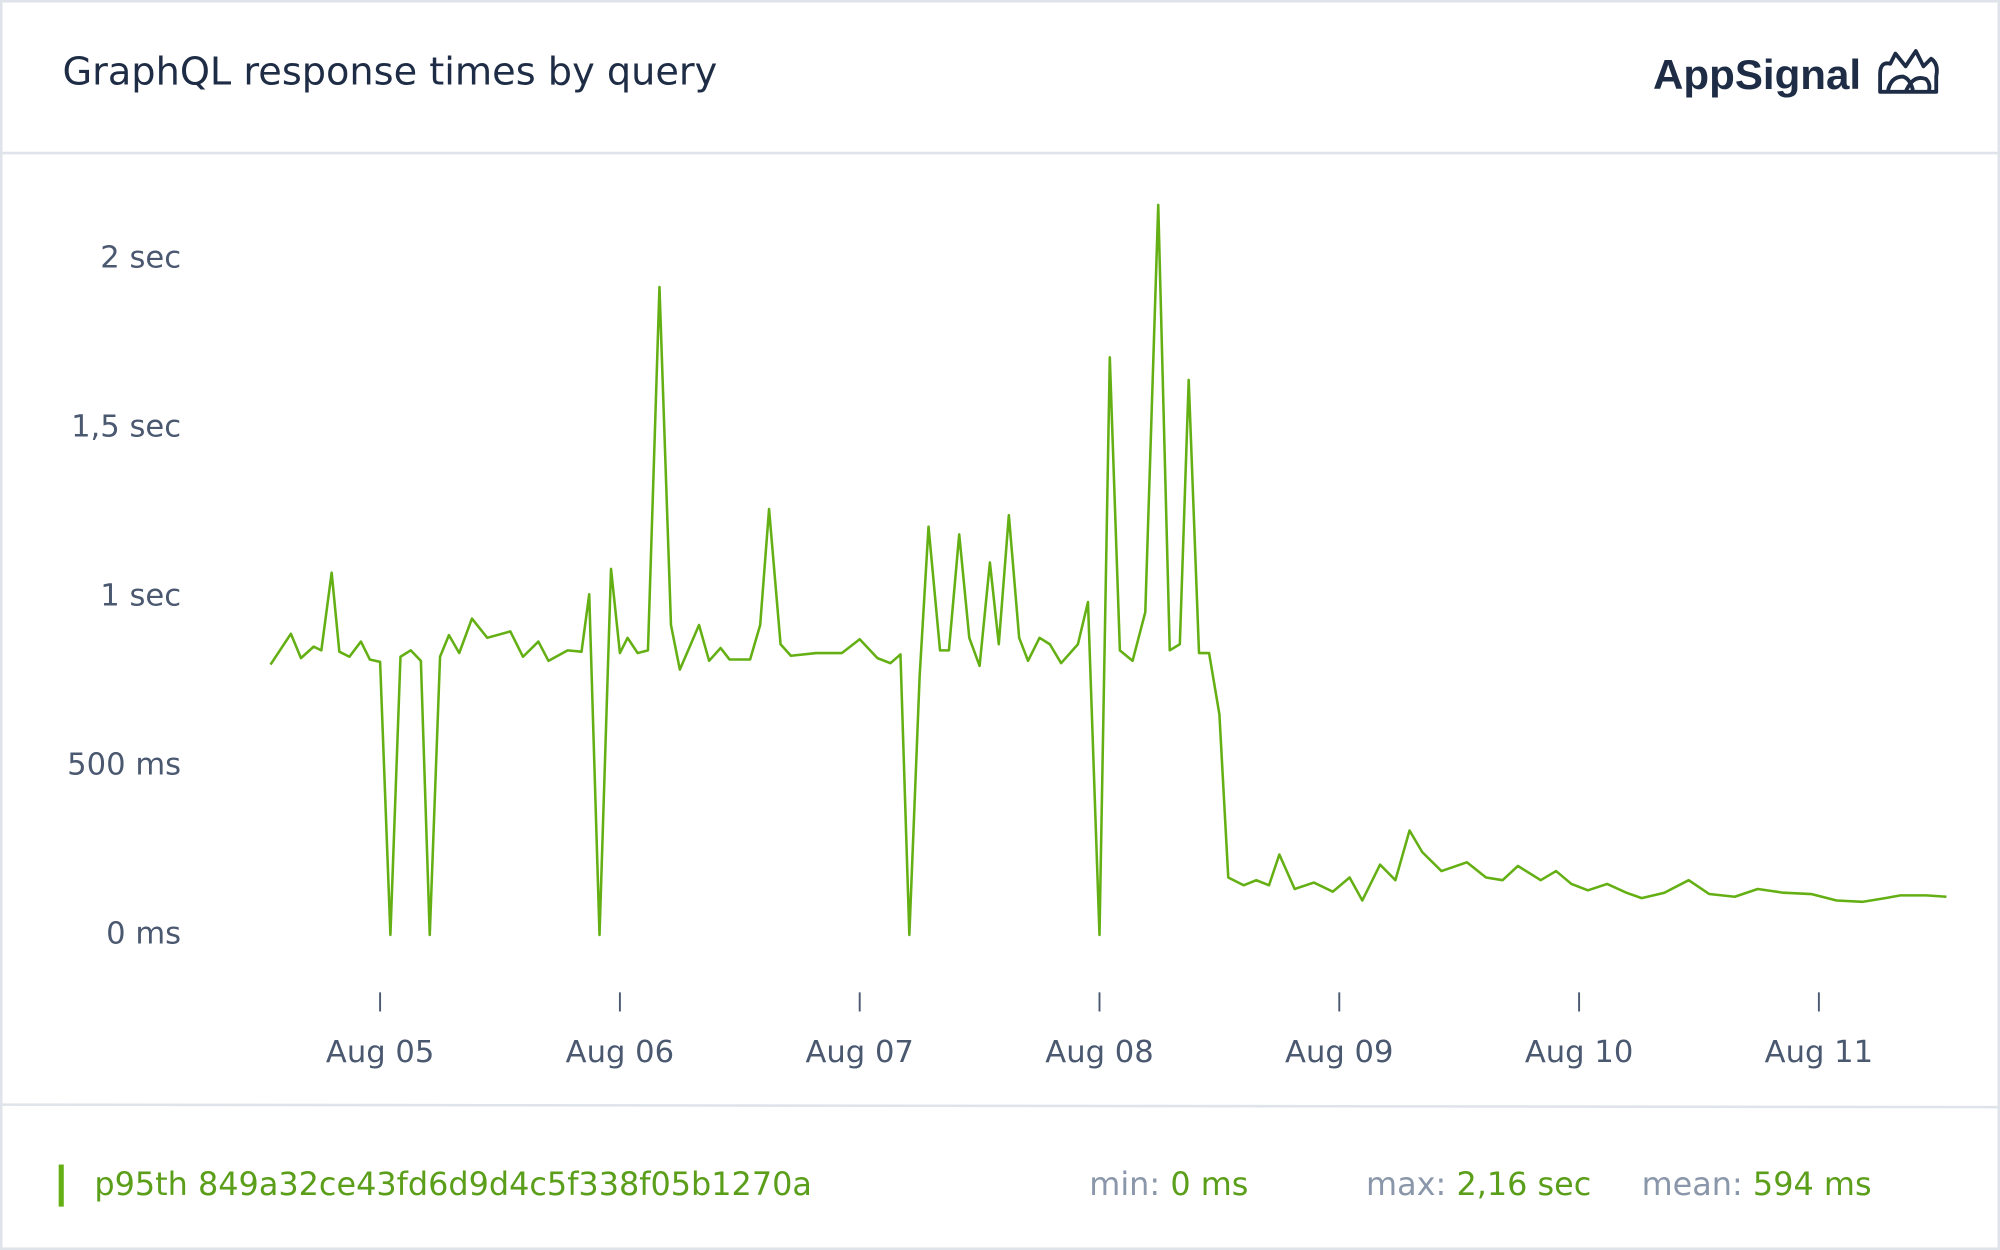  What do you see at coordinates (61, 1185) in the screenshot?
I see `legend-swatch` at bounding box center [61, 1185].